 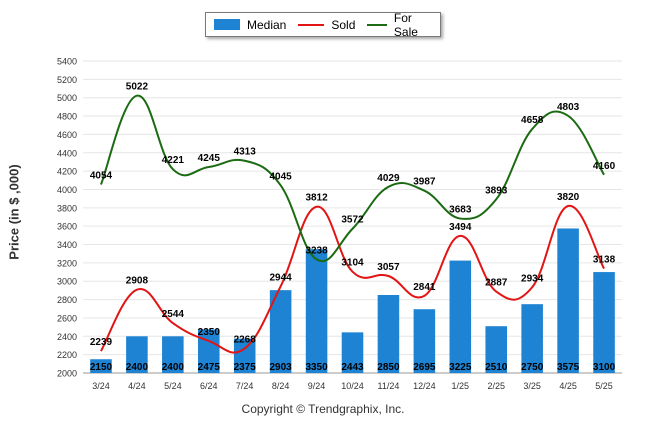 What do you see at coordinates (67, 318) in the screenshot?
I see `y-tick-label: 2600` at bounding box center [67, 318].